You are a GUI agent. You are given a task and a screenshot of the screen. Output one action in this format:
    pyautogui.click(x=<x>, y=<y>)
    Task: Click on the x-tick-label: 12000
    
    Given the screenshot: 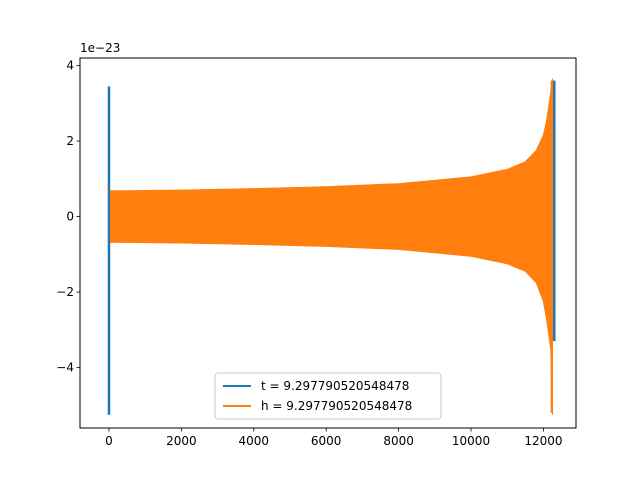 What is the action you would take?
    pyautogui.click(x=543, y=441)
    